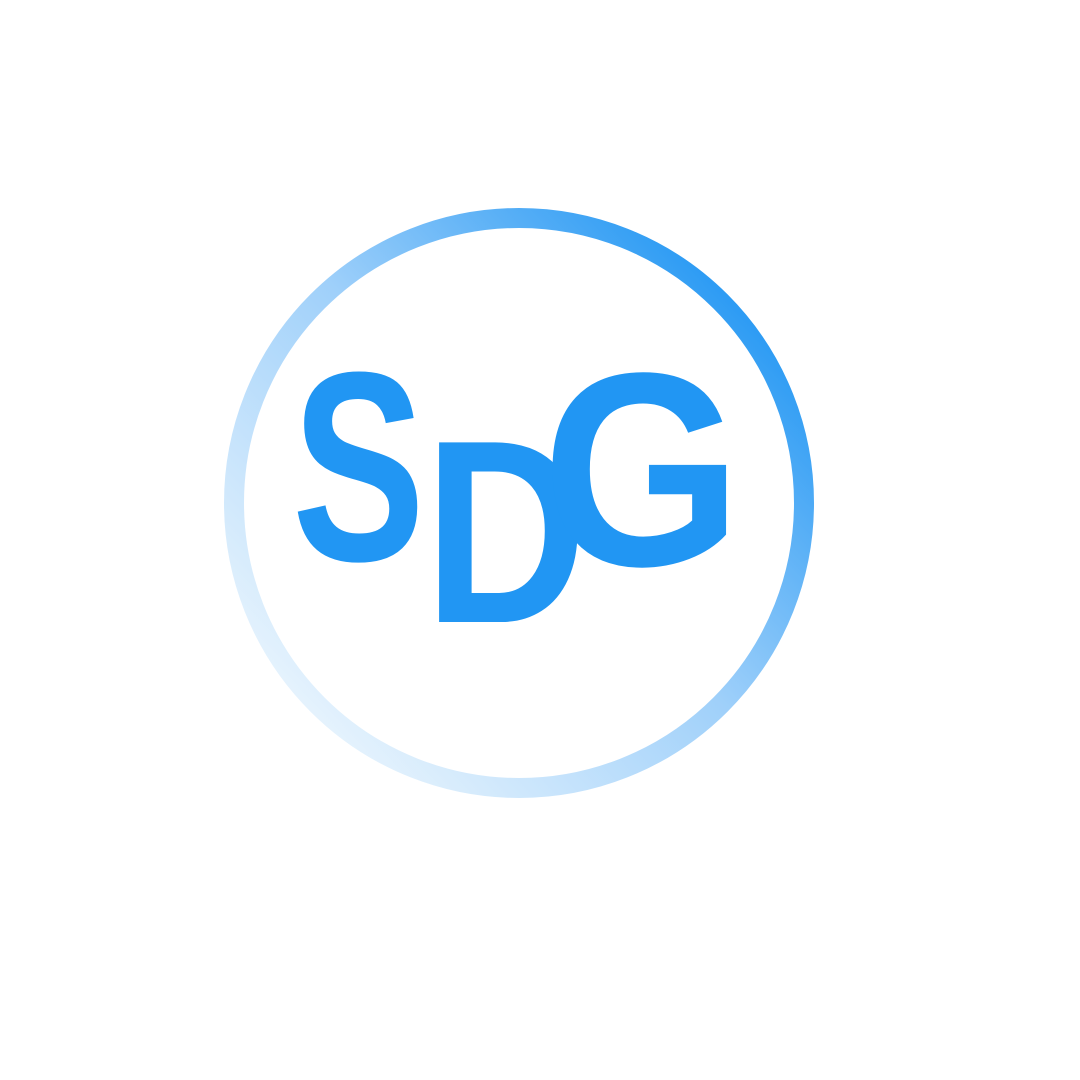  What do you see at coordinates (358, 467) in the screenshot?
I see `letter-s: S` at bounding box center [358, 467].